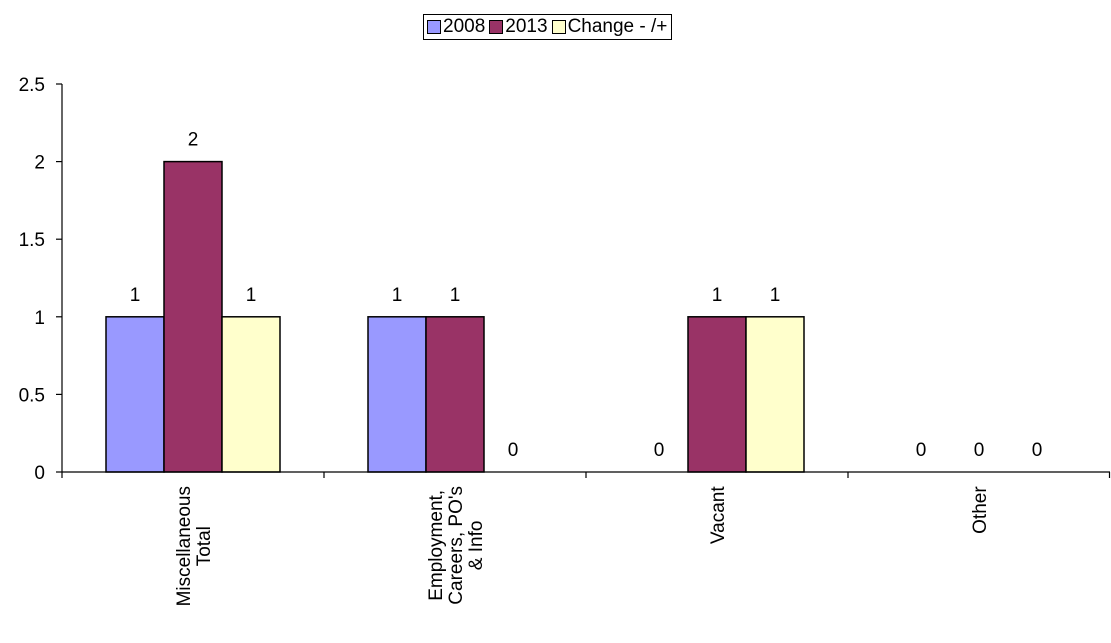 Image resolution: width=1111 pixels, height=643 pixels. Describe the element at coordinates (980, 510) in the screenshot. I see `x-tick-label: Other` at that location.